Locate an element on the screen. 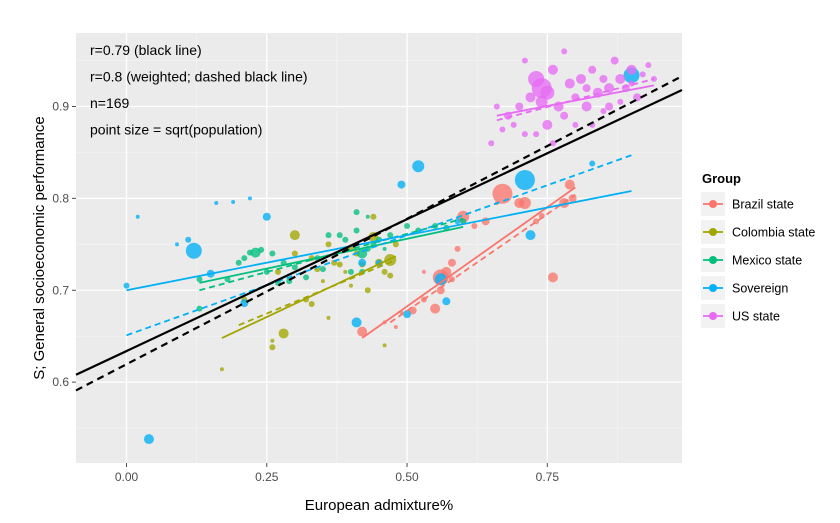  group-fit-dashed-line is located at coordinates (482, 258).